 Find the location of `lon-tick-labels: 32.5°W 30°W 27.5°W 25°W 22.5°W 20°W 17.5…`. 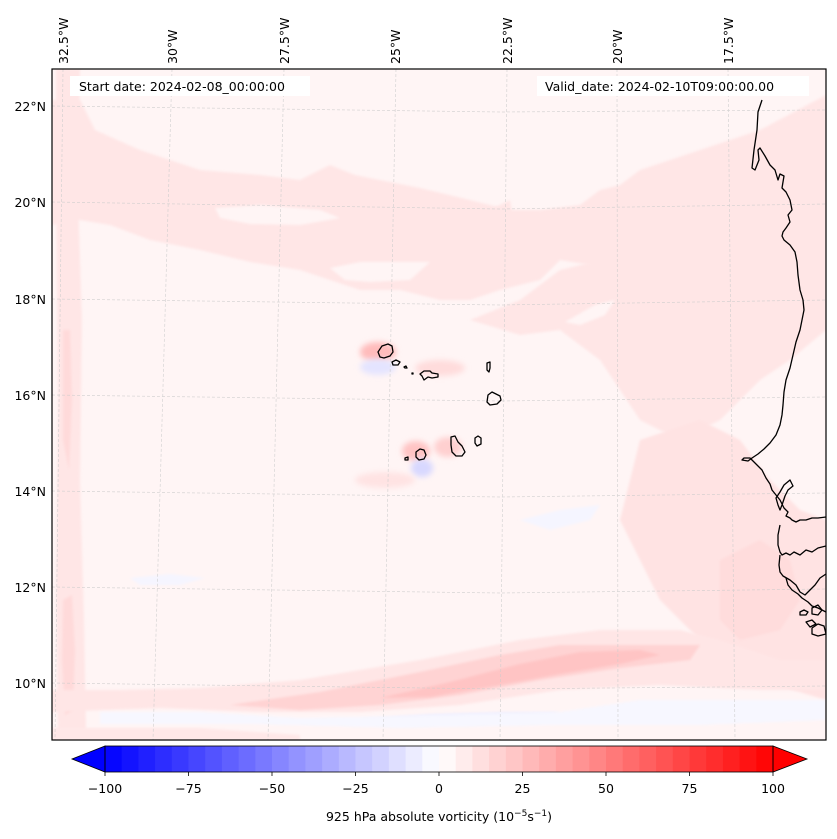

lon-tick-labels: 32.5°W 30°W 27.5°W 25°W 22.5°W 20°W 17.5… is located at coordinates (396, 41).